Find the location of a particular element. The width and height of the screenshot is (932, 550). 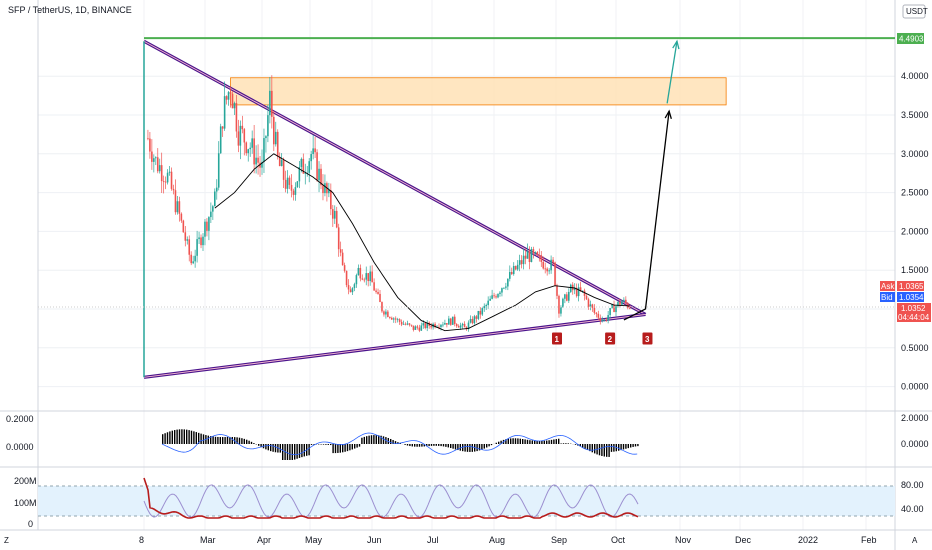

ask-label-text: Ask is located at coordinates (888, 286).